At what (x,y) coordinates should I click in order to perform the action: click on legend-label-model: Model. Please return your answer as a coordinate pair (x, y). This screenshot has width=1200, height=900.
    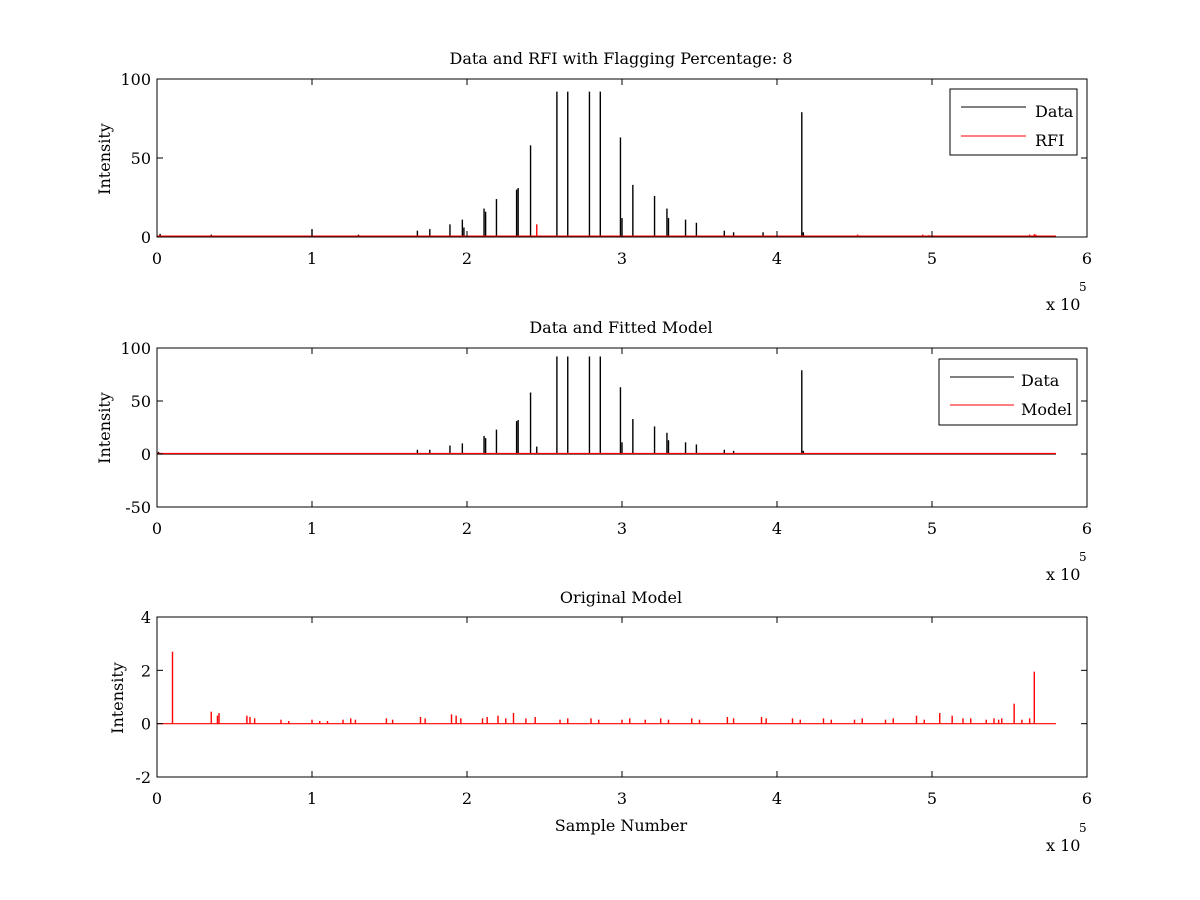
    Looking at the image, I should click on (1046, 409).